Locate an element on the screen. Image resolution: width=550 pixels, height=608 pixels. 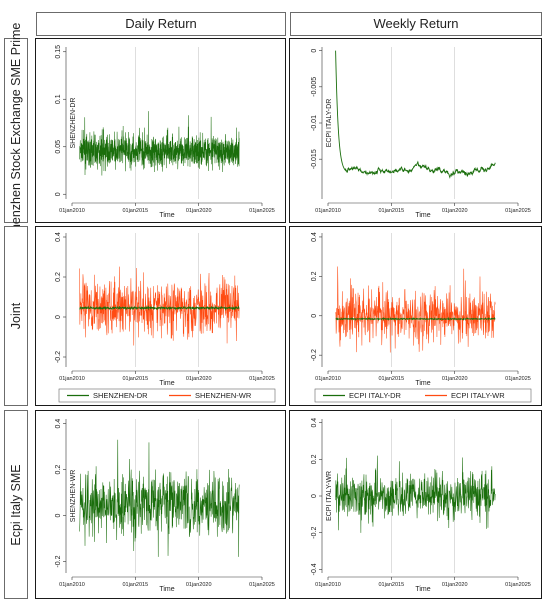
y-axis-title: ECPI ITALY-DR is located at coordinates (329, 123).